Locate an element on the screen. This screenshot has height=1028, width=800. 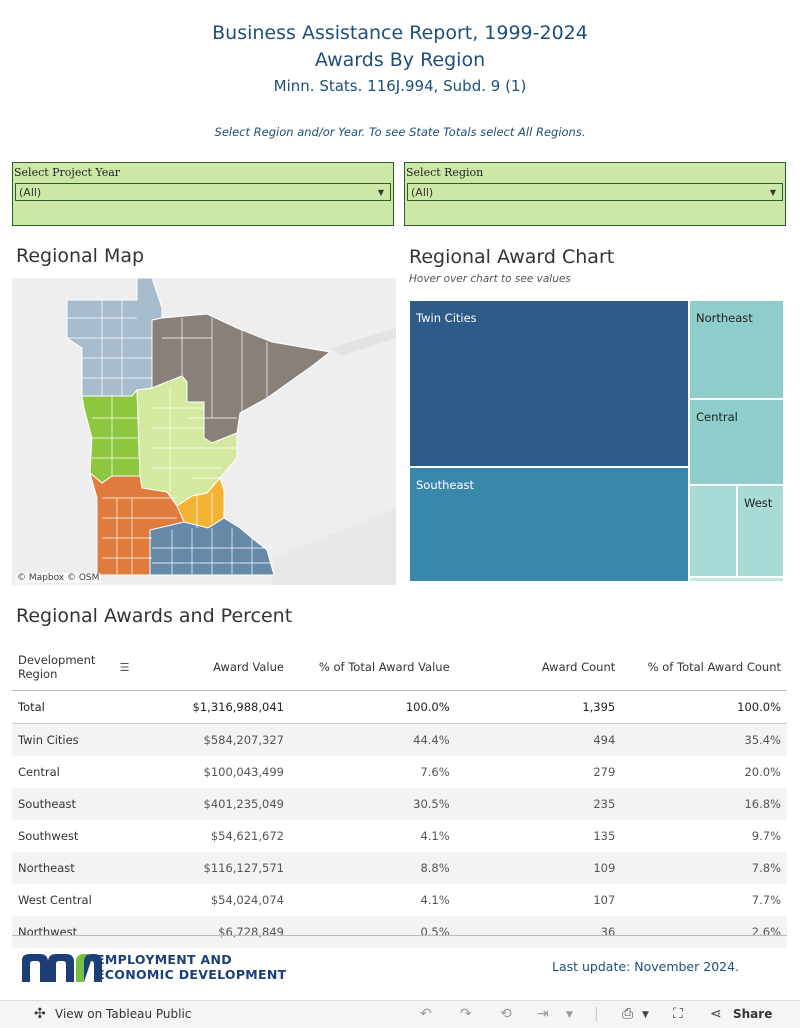
treemap-cell-west-central: West is located at coordinates (760, 531).